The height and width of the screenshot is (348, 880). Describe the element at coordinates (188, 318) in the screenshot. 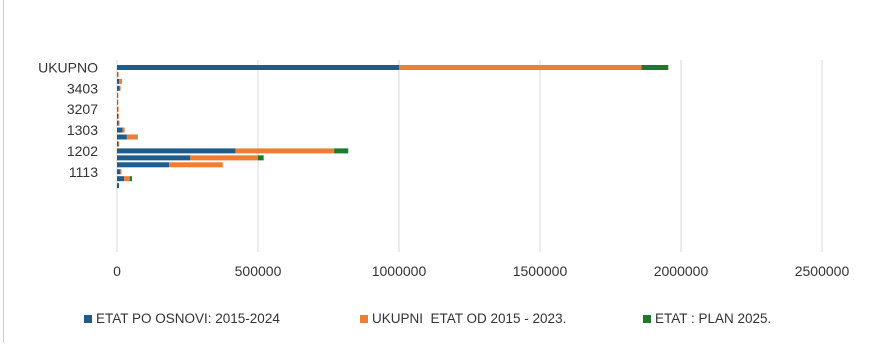

I see `legend-label: ETAT PO OSNOVI: 2015-2024` at that location.